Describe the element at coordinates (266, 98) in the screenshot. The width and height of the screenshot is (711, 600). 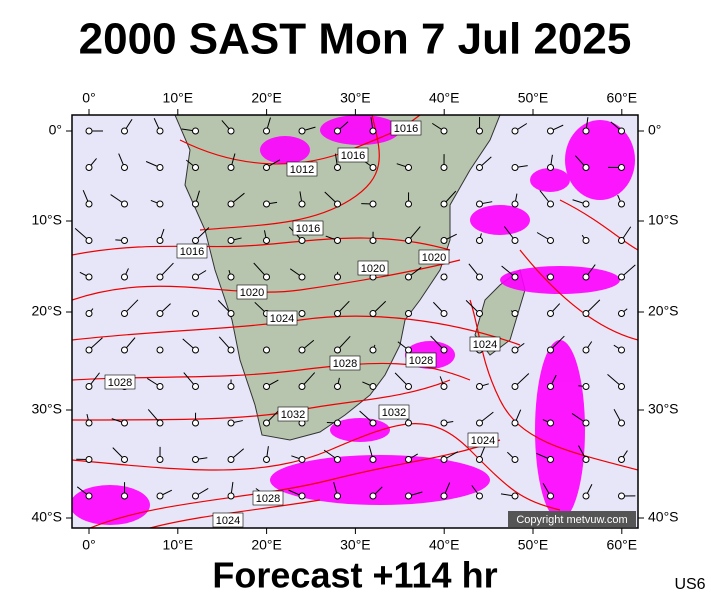
I see `lon-label-top: 20°E` at that location.